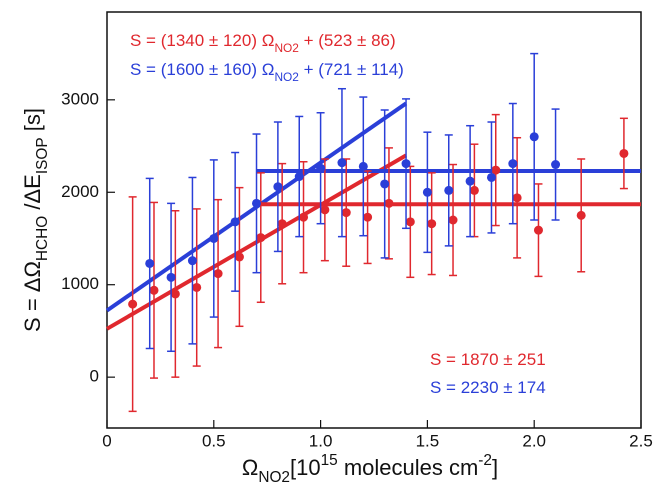  Describe the element at coordinates (274, 477) in the screenshot. I see `x-axis-label-part: NO2` at that location.